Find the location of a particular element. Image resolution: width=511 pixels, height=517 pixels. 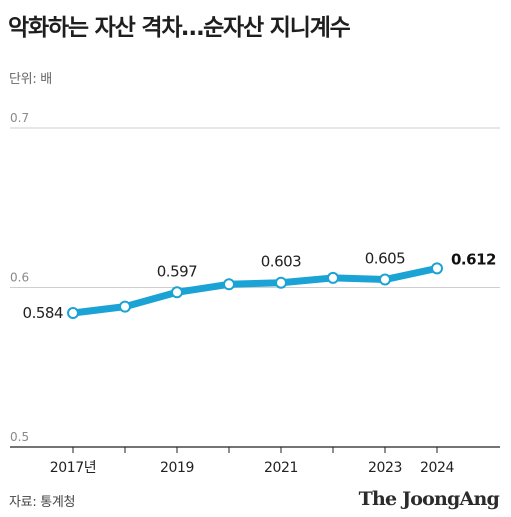

series-line-path is located at coordinates (255, 290).